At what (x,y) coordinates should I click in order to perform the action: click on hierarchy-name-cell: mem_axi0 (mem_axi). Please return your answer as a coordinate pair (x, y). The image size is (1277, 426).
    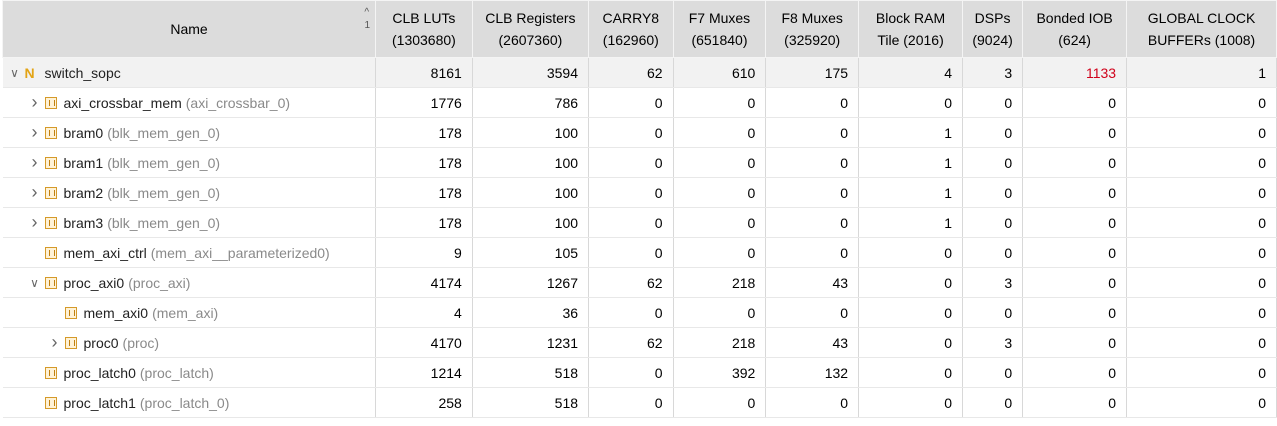
    Looking at the image, I should click on (189, 312).